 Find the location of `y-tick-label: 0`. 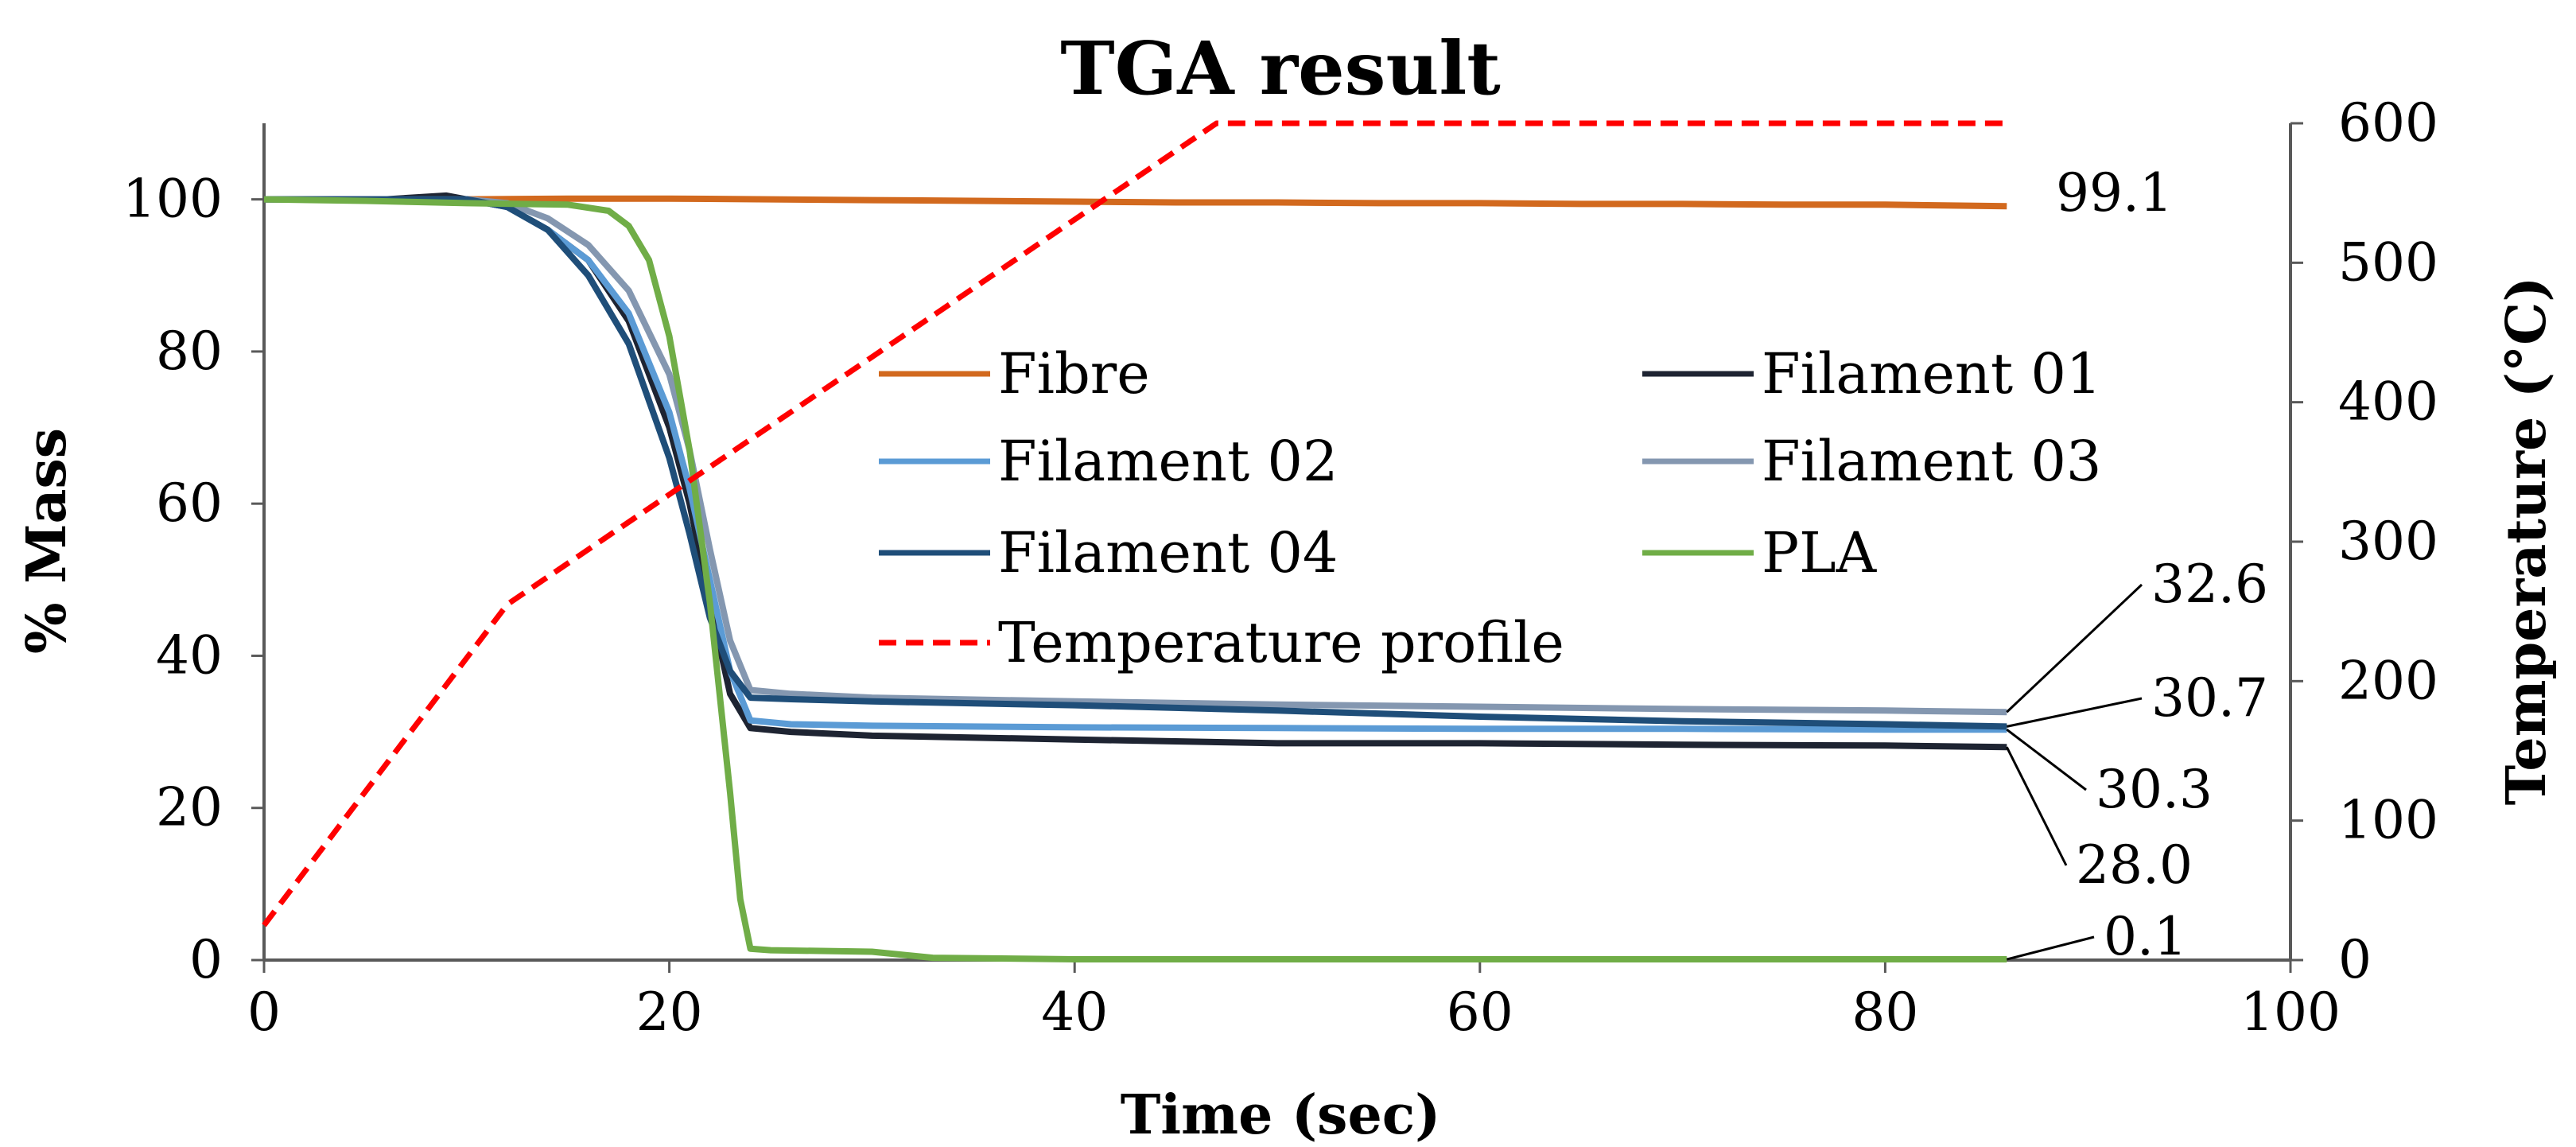

y-tick-label: 0 is located at coordinates (206, 959).